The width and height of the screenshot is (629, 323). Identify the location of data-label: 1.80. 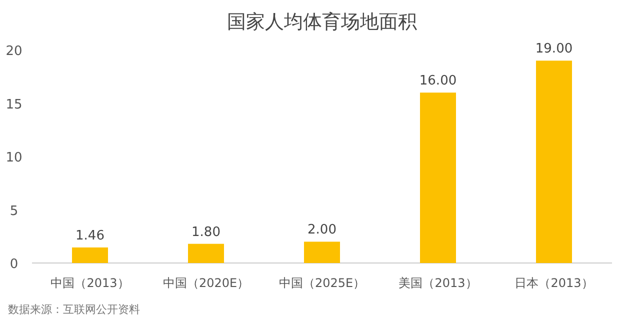
(206, 232).